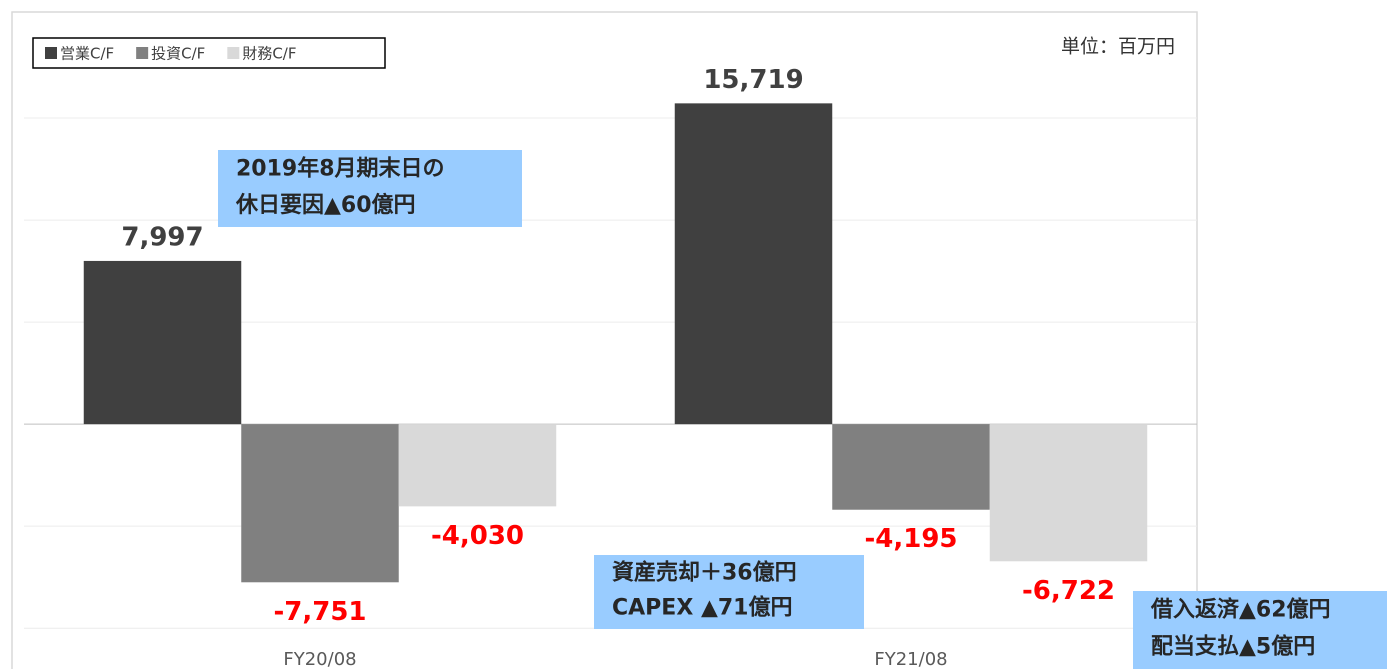 The width and height of the screenshot is (1387, 669). Describe the element at coordinates (753, 80) in the screenshot. I see `data-label: 15,719` at that location.